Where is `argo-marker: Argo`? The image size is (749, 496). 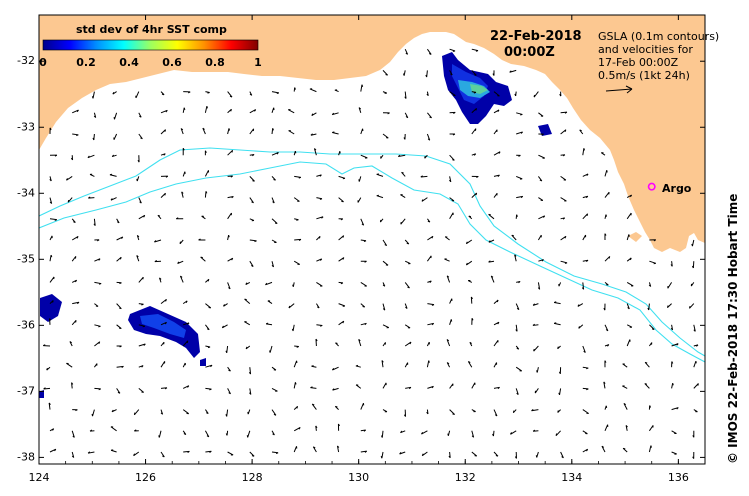
argo-marker: Argo is located at coordinates (669, 188).